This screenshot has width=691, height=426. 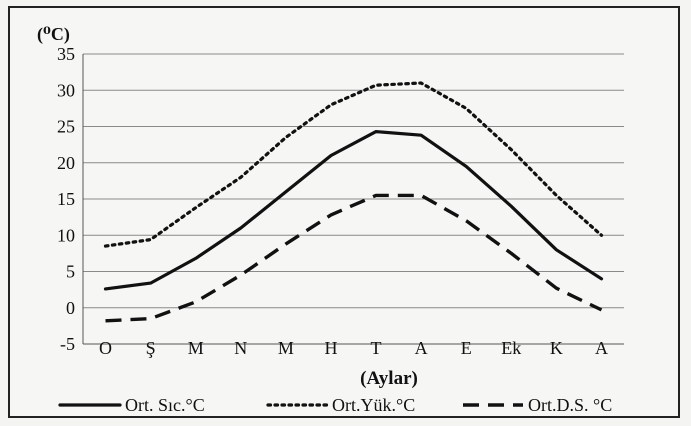 I want to click on x-tick-label: K, so click(x=556, y=348).